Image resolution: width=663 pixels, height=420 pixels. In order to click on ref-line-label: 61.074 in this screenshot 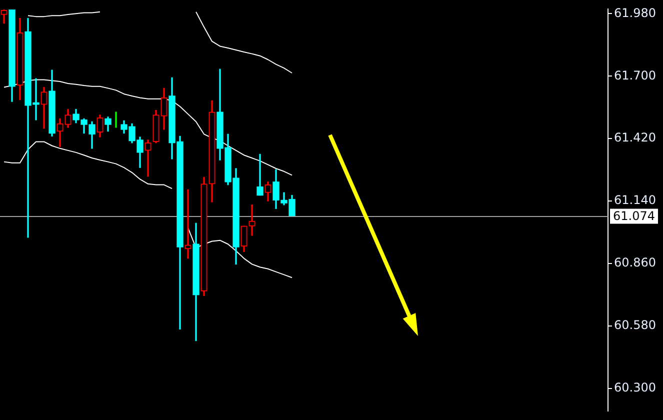, I will do `click(634, 215)`.